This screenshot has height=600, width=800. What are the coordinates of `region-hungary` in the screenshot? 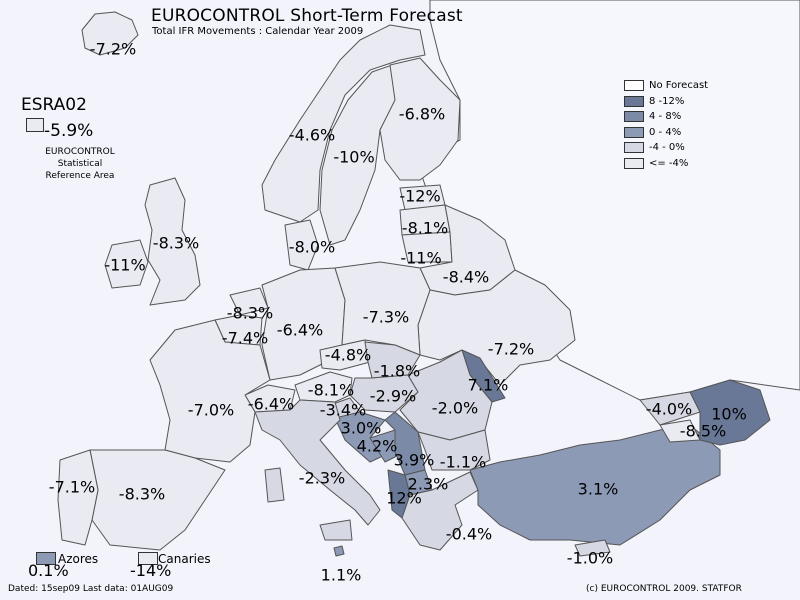 It's located at (384, 393).